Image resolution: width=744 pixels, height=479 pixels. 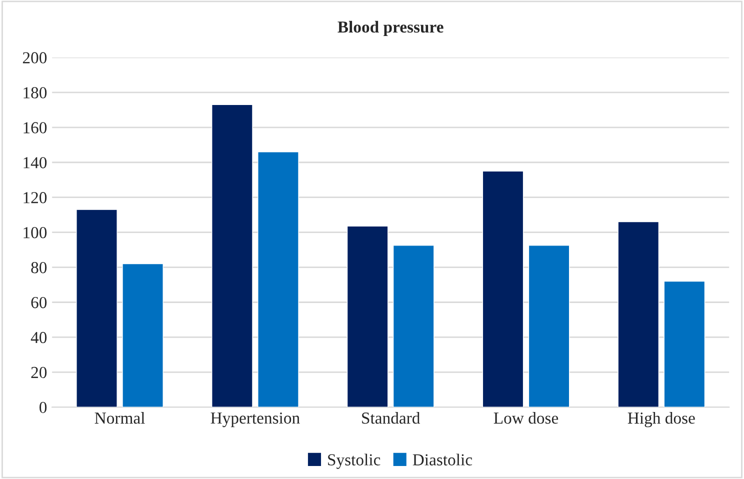 What do you see at coordinates (39, 268) in the screenshot?
I see `y-tick-label: 80` at bounding box center [39, 268].